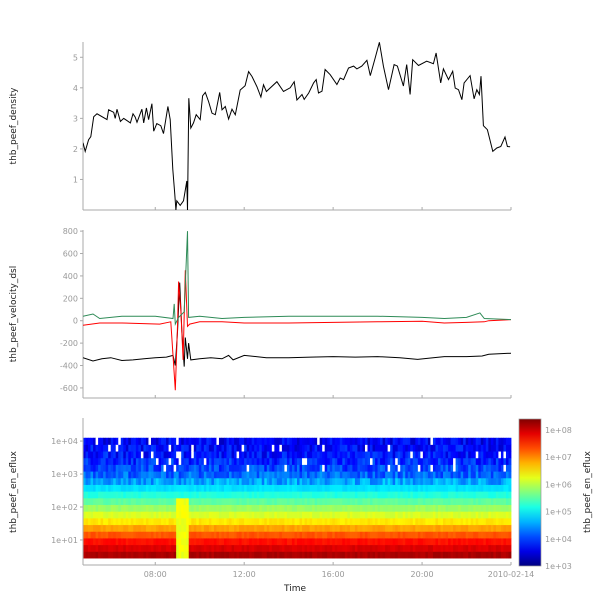 Image resolution: width=600 pixels, height=604 pixels. What do you see at coordinates (64, 540) in the screenshot?
I see `y-tick-label: 1e+01` at bounding box center [64, 540].